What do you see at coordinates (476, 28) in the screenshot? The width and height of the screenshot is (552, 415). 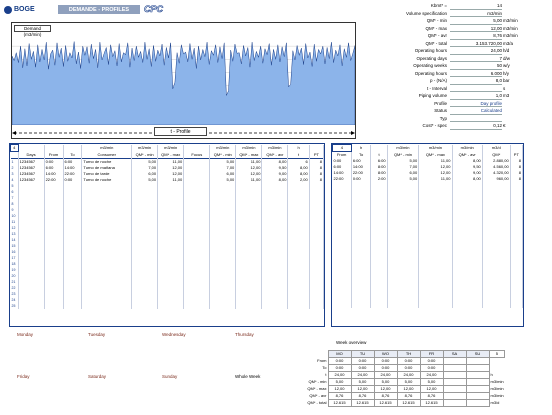 I see `param-value: 12,00` at bounding box center [476, 28].